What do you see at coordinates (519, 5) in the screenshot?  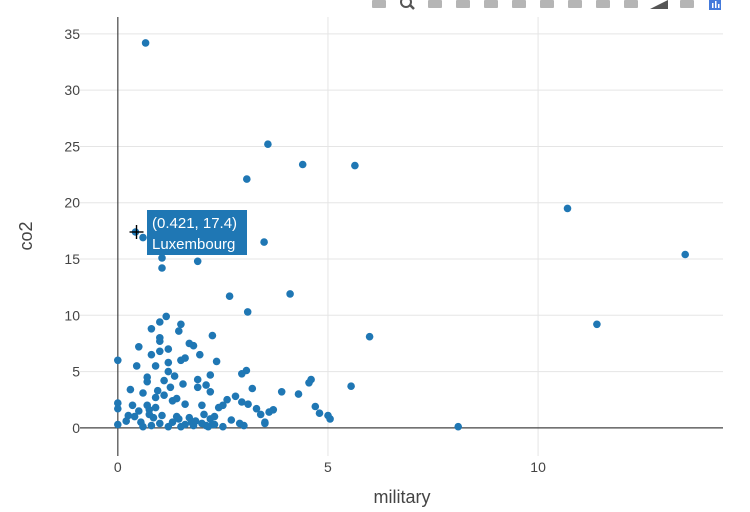 I see `zoom-in-icon` at bounding box center [519, 5].